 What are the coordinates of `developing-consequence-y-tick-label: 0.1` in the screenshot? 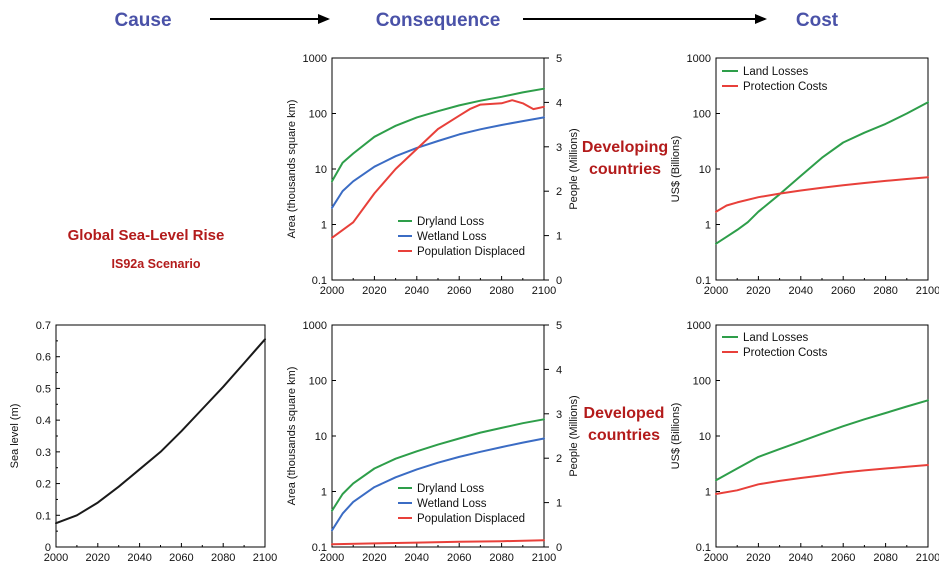 It's located at (319, 281).